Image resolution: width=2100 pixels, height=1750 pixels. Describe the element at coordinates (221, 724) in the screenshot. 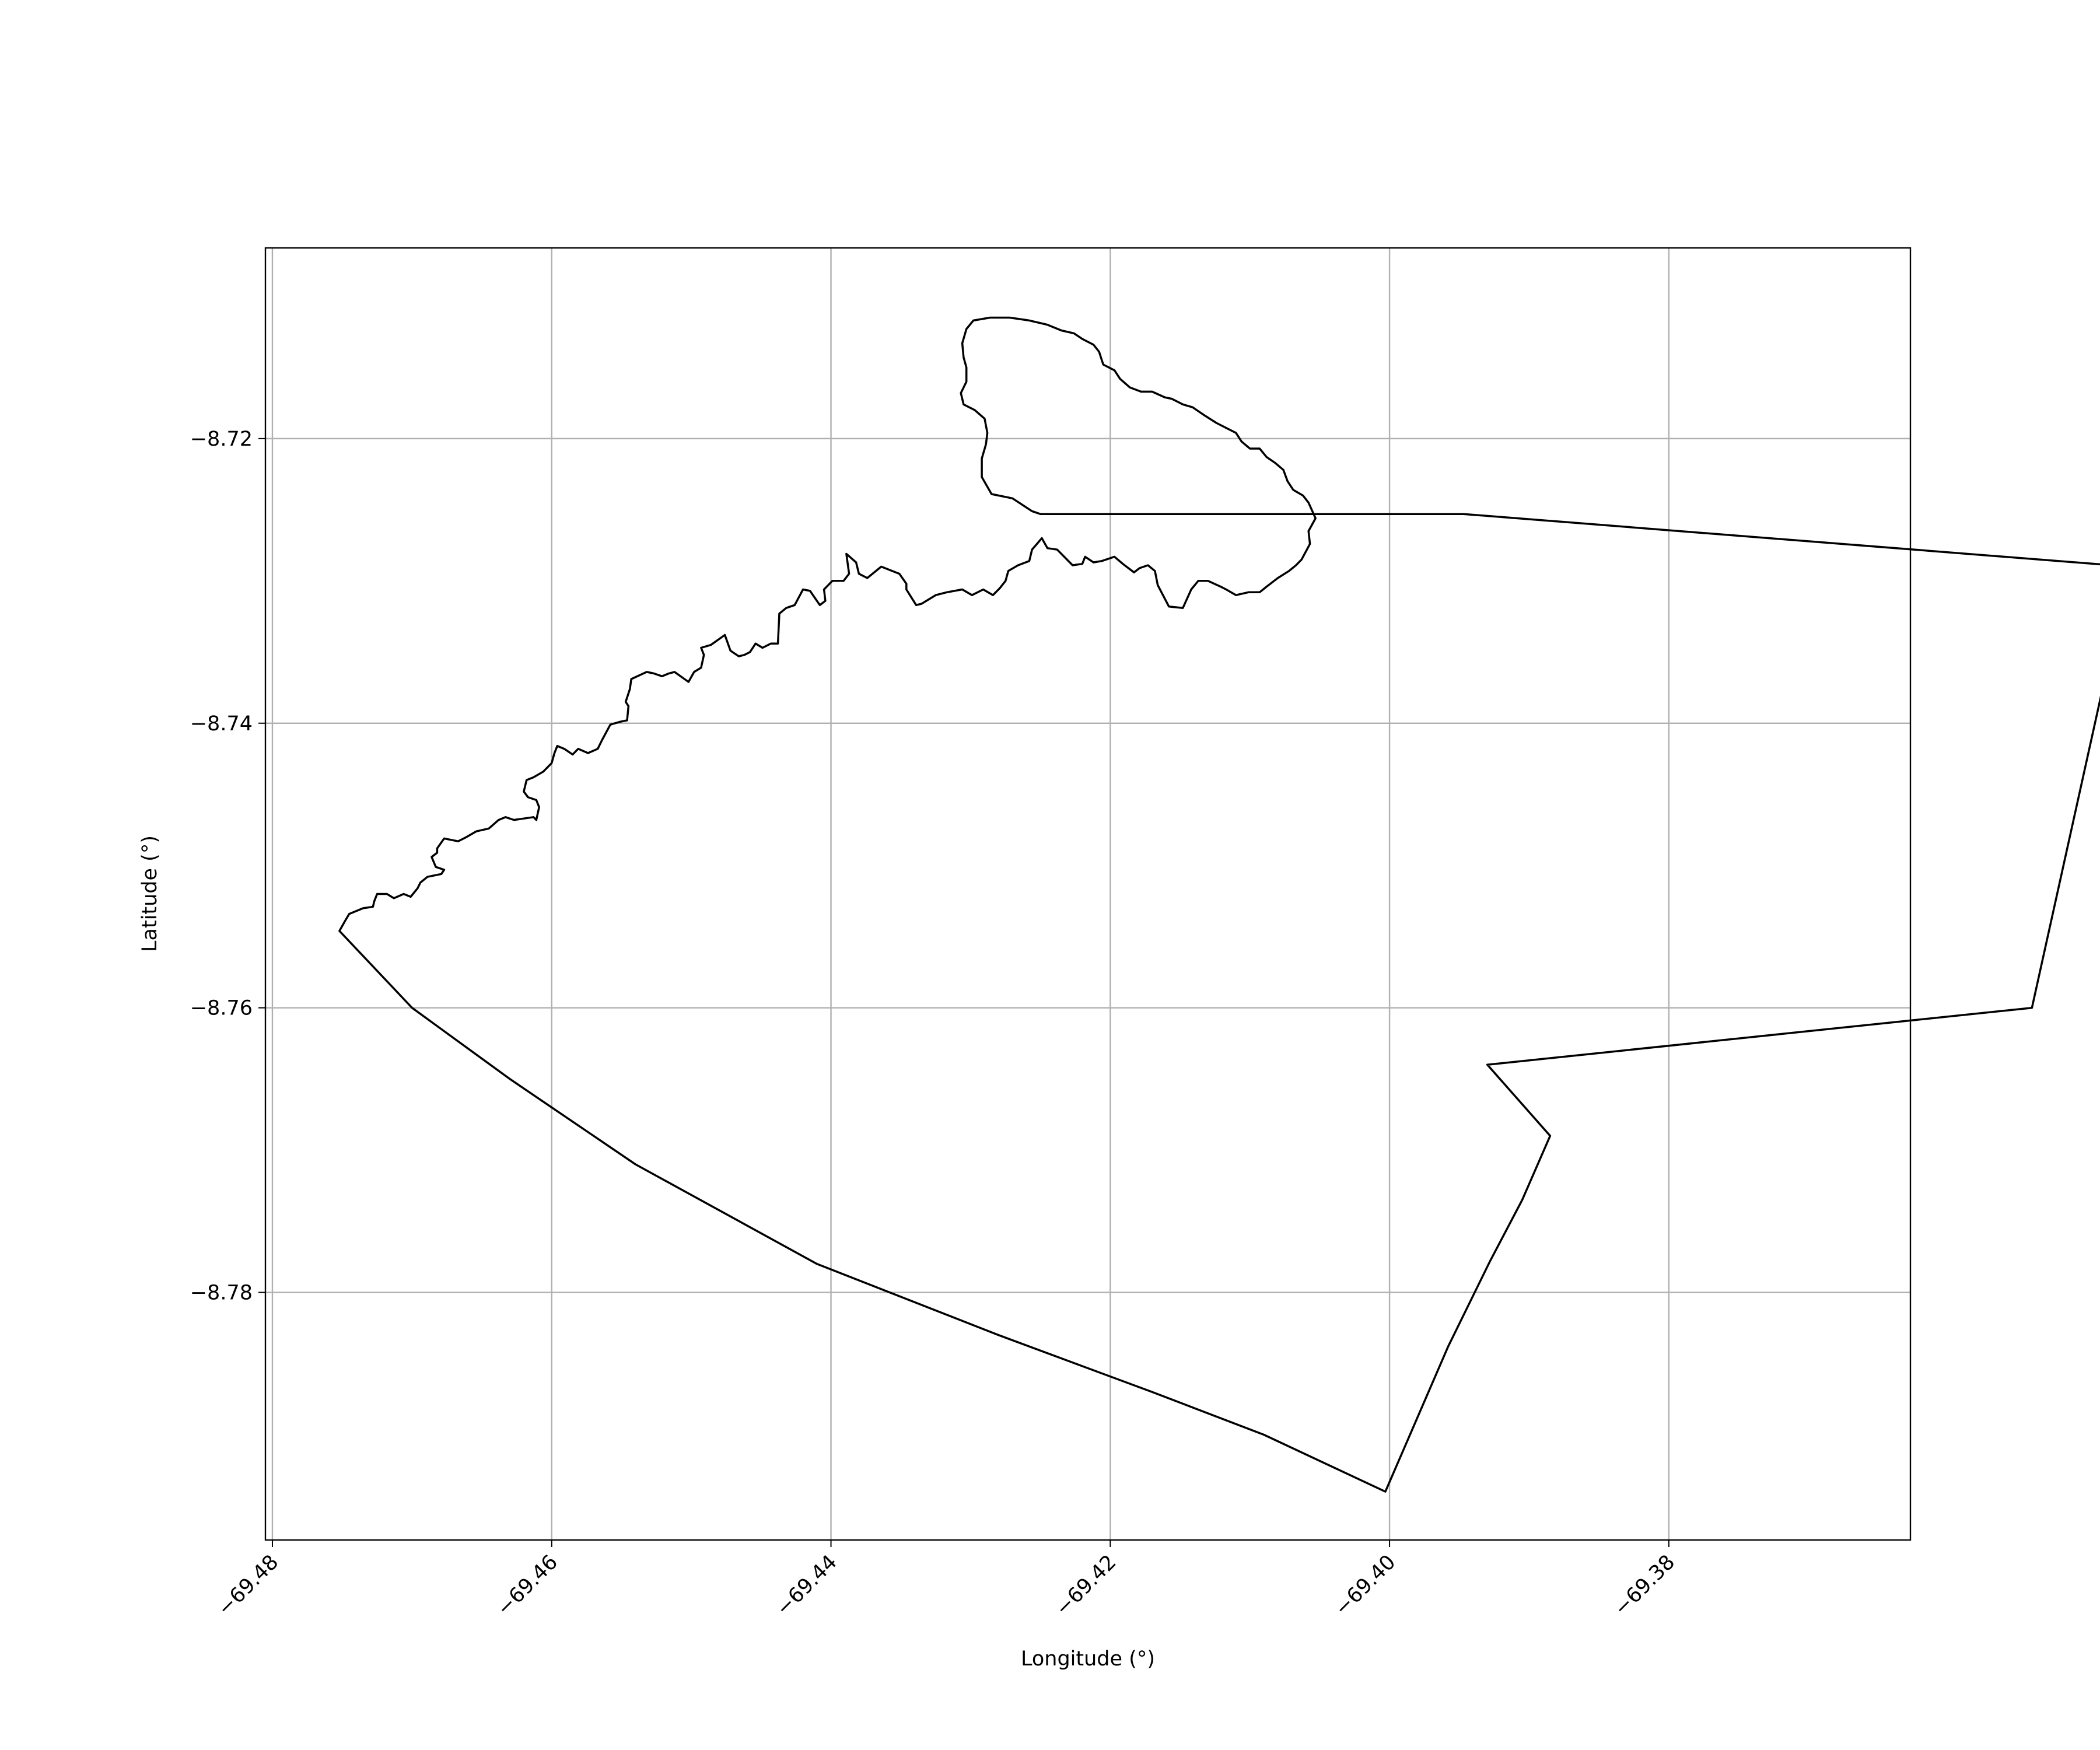

I see `y-tick-label: −8.74` at that location.